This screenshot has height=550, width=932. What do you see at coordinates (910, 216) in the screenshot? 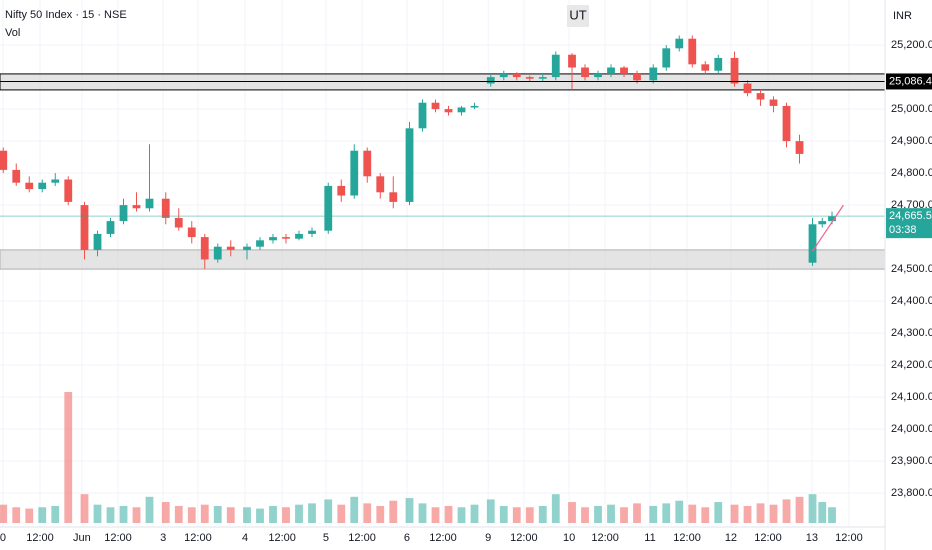
I see `price-label: 24,665.50` at bounding box center [910, 216].